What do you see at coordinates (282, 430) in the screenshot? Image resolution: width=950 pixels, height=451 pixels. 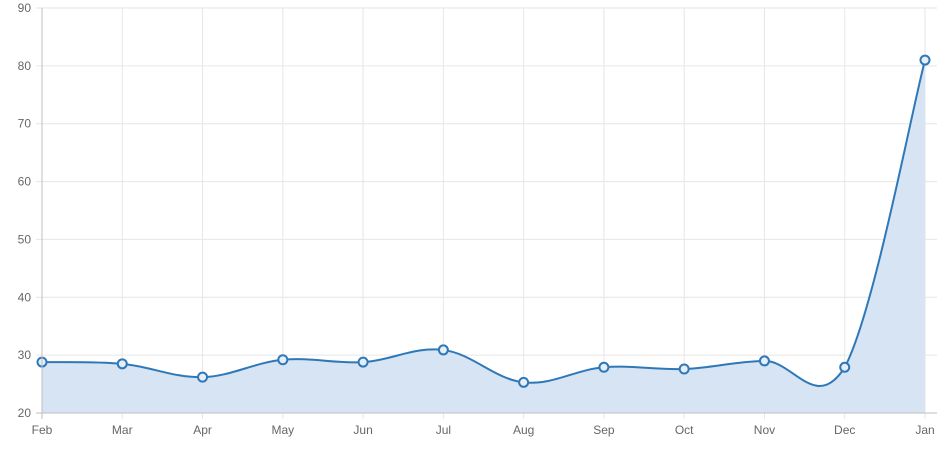 I see `x-tick-label: May` at bounding box center [282, 430].